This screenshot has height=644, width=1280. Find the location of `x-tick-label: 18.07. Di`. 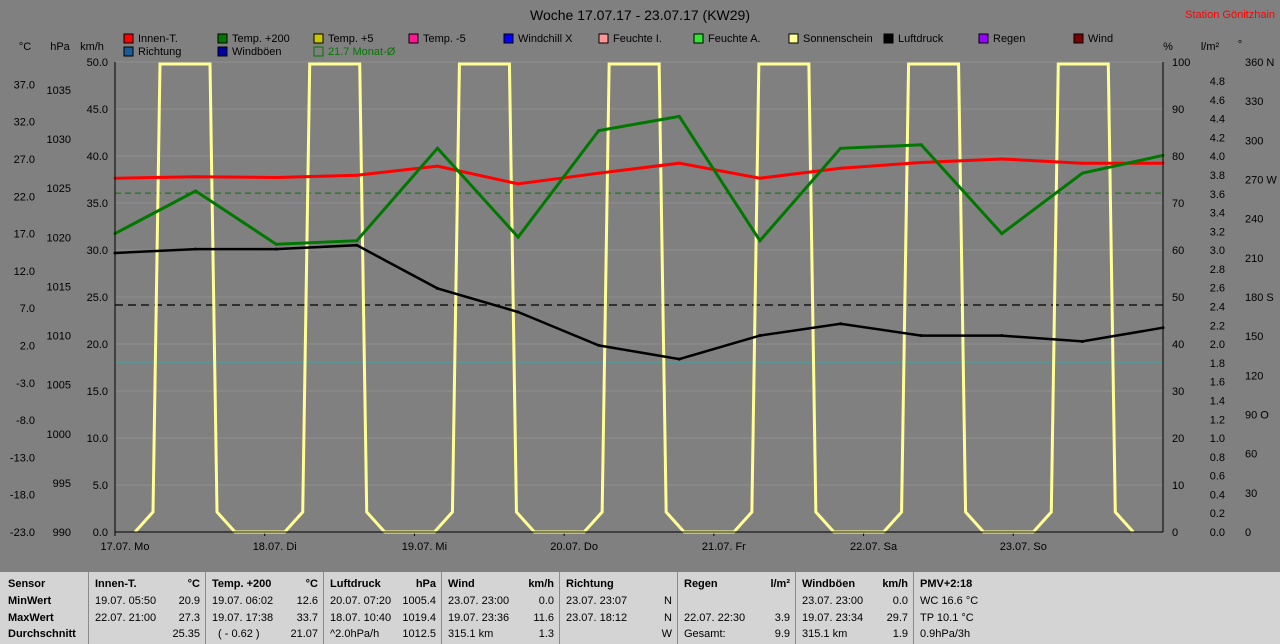

x-tick-label: 18.07. Di is located at coordinates (275, 547).